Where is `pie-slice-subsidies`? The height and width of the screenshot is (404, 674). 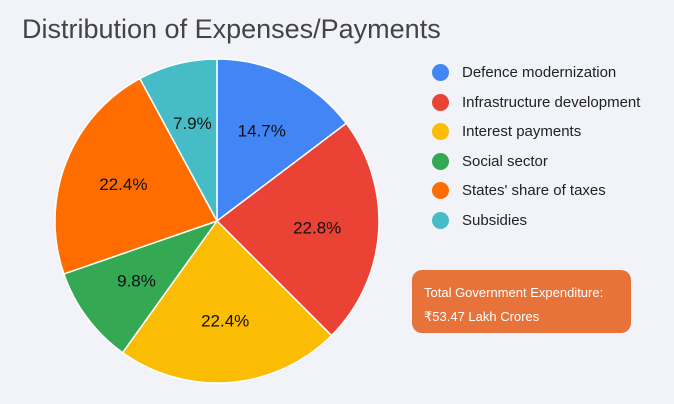
pie-slice-subsidies is located at coordinates (178, 140).